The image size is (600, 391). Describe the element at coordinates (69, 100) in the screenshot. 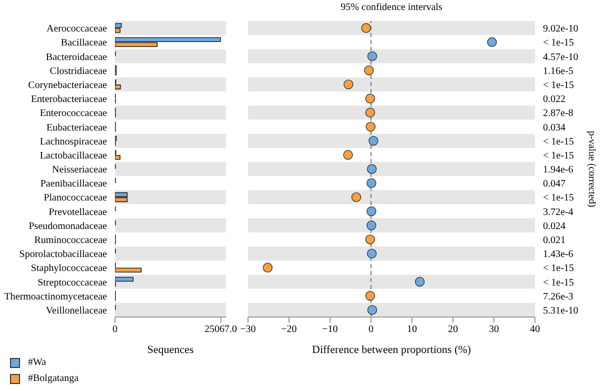

I see `y-tick-label: Enterobacteriaceae` at that location.